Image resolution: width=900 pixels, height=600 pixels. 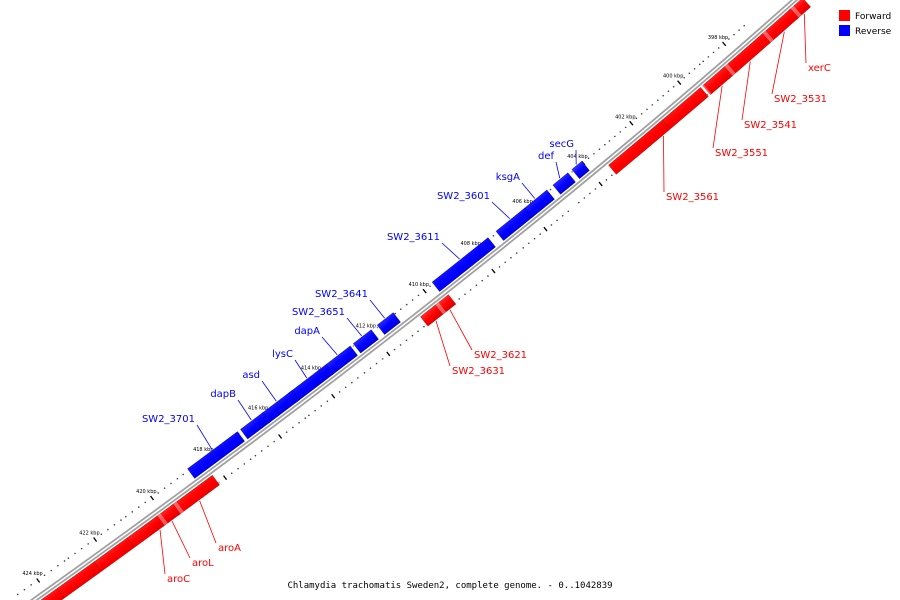 What do you see at coordinates (522, 202) in the screenshot?
I see `tick-label: 406 kbp` at bounding box center [522, 202].